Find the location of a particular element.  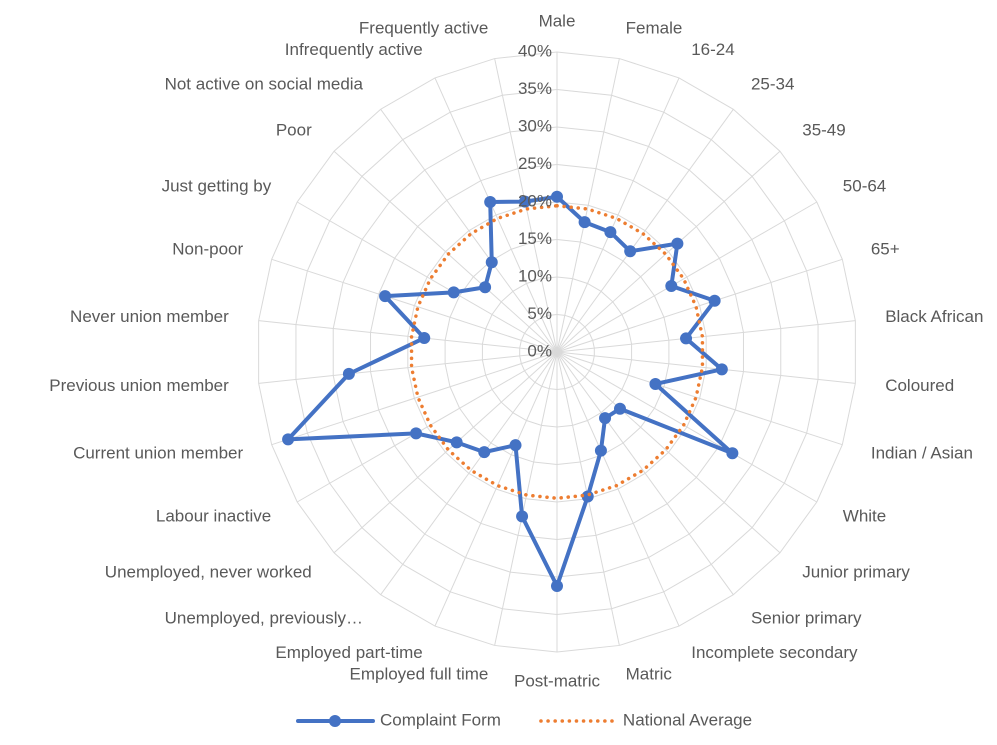

category-label: Previous union member is located at coordinates (139, 385).